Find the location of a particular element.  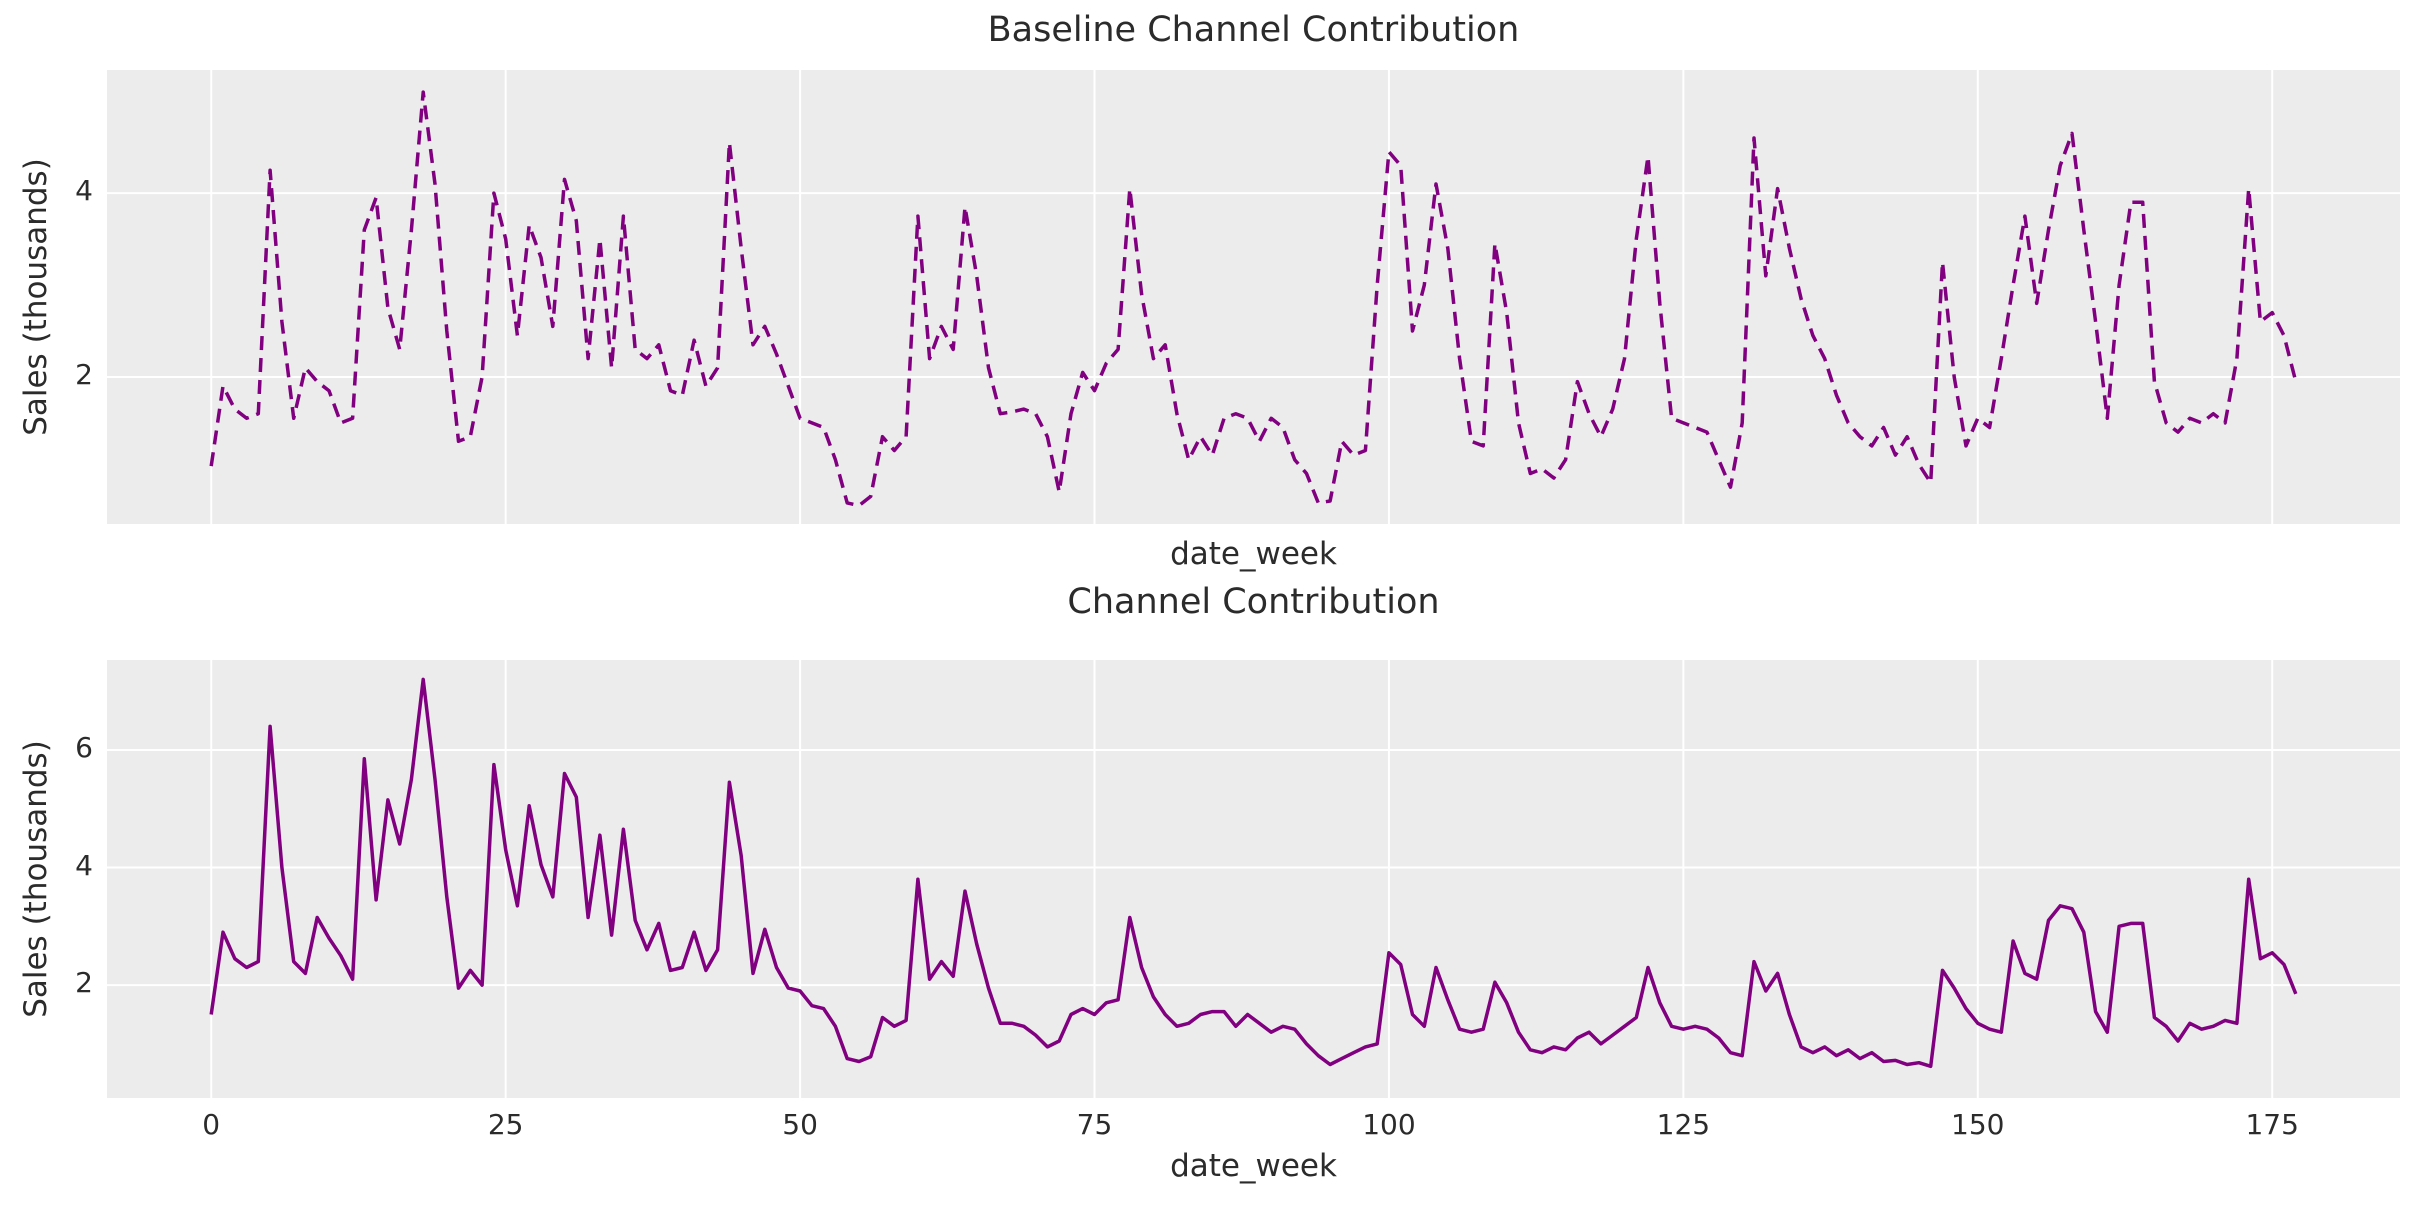

x-tick-label: 150 is located at coordinates (1978, 1124).